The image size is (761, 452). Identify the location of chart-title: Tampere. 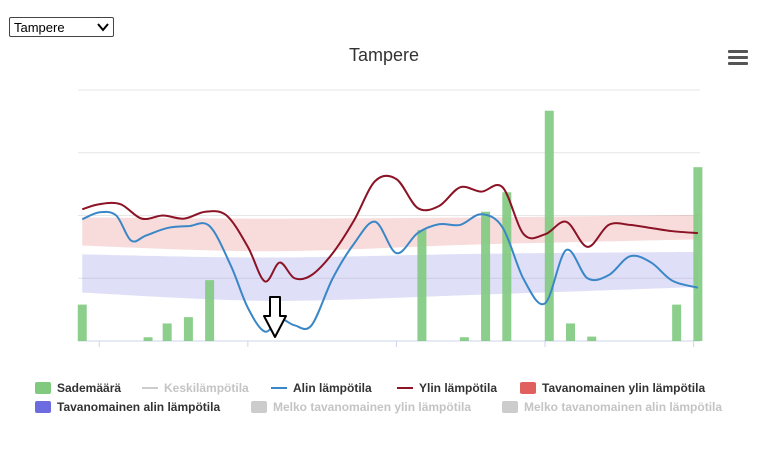
(384, 55).